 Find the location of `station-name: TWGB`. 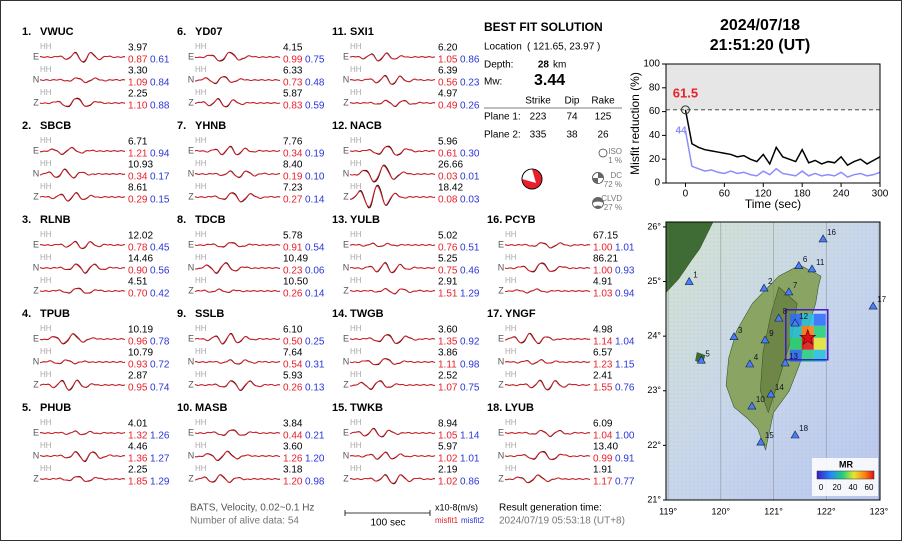

station-name: TWGB is located at coordinates (367, 314).